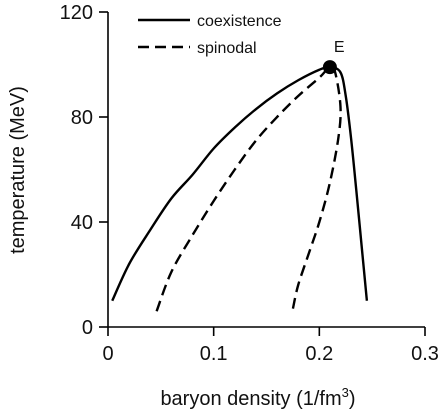 The width and height of the screenshot is (442, 413). I want to click on x-axis-title-superscript: 3, so click(345, 392).